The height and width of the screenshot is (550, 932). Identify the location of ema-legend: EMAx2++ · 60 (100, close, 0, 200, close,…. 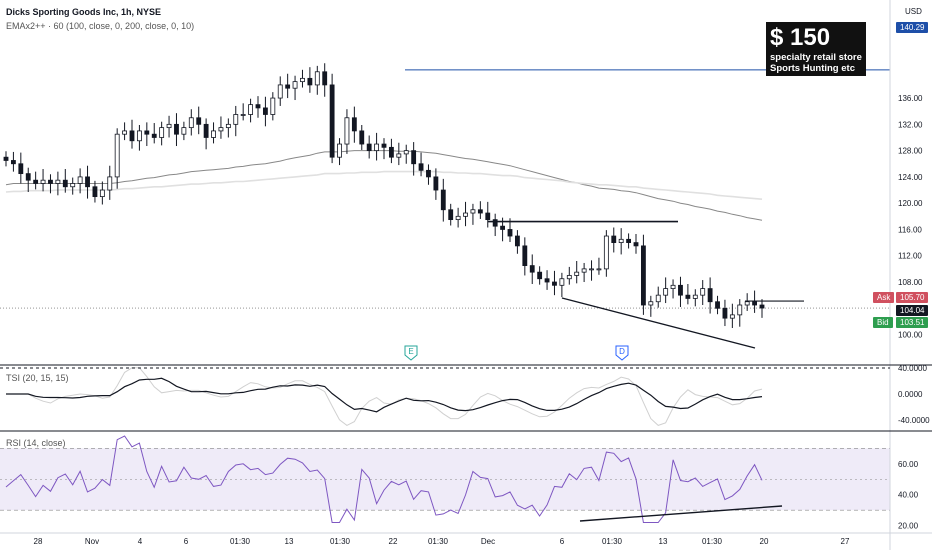
(100, 26).